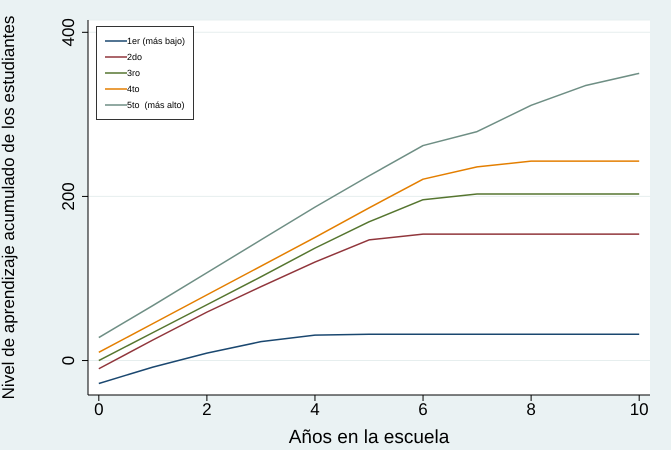  I want to click on legend-label: 3ro, so click(133, 73).